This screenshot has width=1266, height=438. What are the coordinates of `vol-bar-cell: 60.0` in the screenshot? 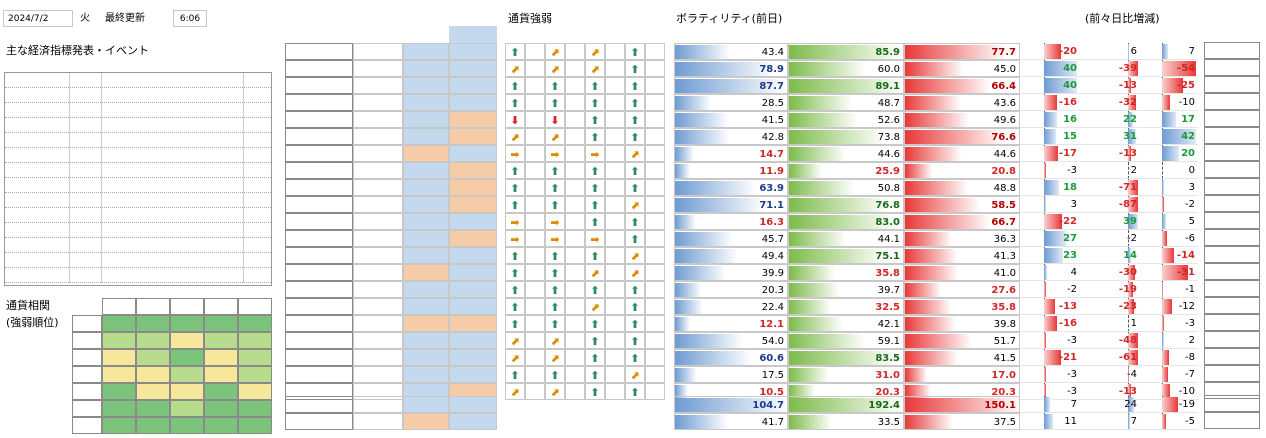 It's located at (846, 68).